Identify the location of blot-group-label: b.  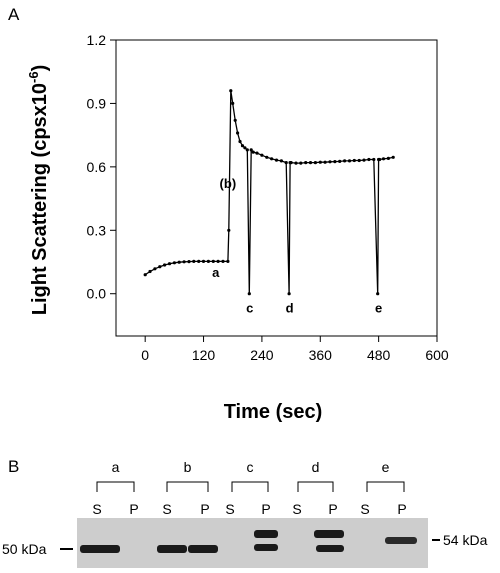
(188, 467).